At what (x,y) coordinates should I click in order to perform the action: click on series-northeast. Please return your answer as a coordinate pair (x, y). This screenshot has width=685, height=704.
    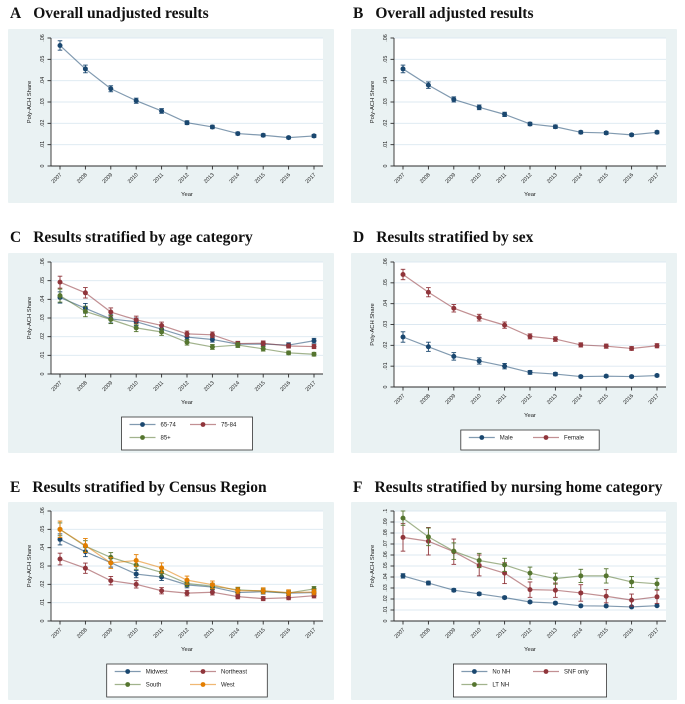
    Looking at the image, I should click on (187, 577).